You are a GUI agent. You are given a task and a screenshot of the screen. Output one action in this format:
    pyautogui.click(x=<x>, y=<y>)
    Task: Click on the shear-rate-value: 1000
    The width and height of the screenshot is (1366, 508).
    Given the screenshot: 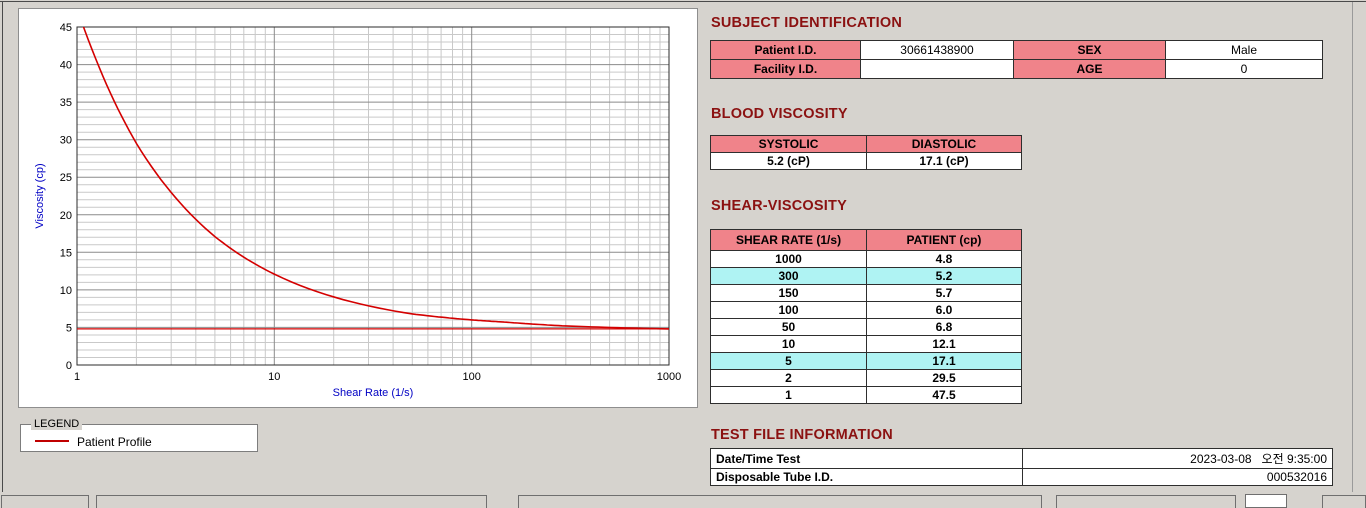 What is the action you would take?
    pyautogui.click(x=788, y=259)
    